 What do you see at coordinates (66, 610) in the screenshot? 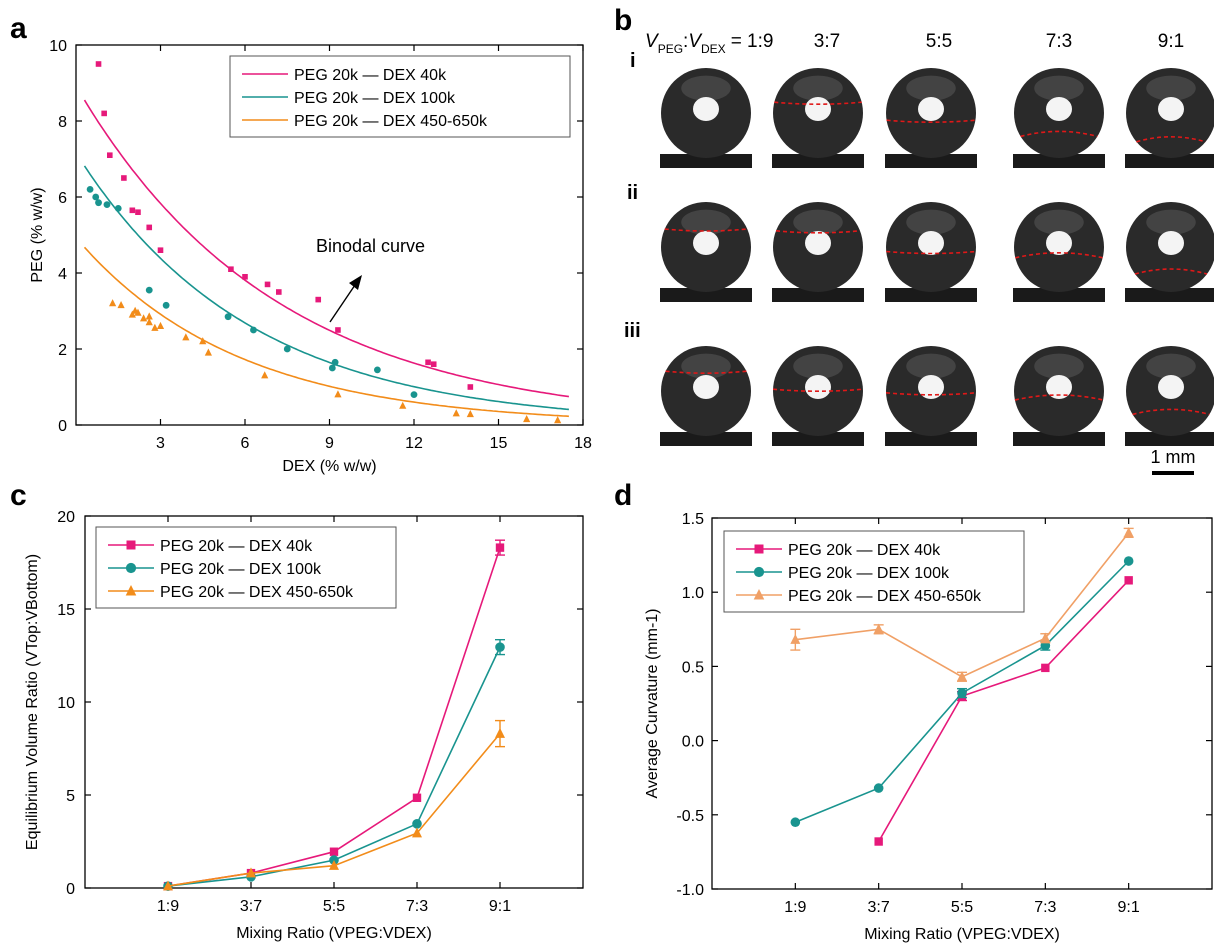
I see `y-tick-label: 15` at bounding box center [66, 610].